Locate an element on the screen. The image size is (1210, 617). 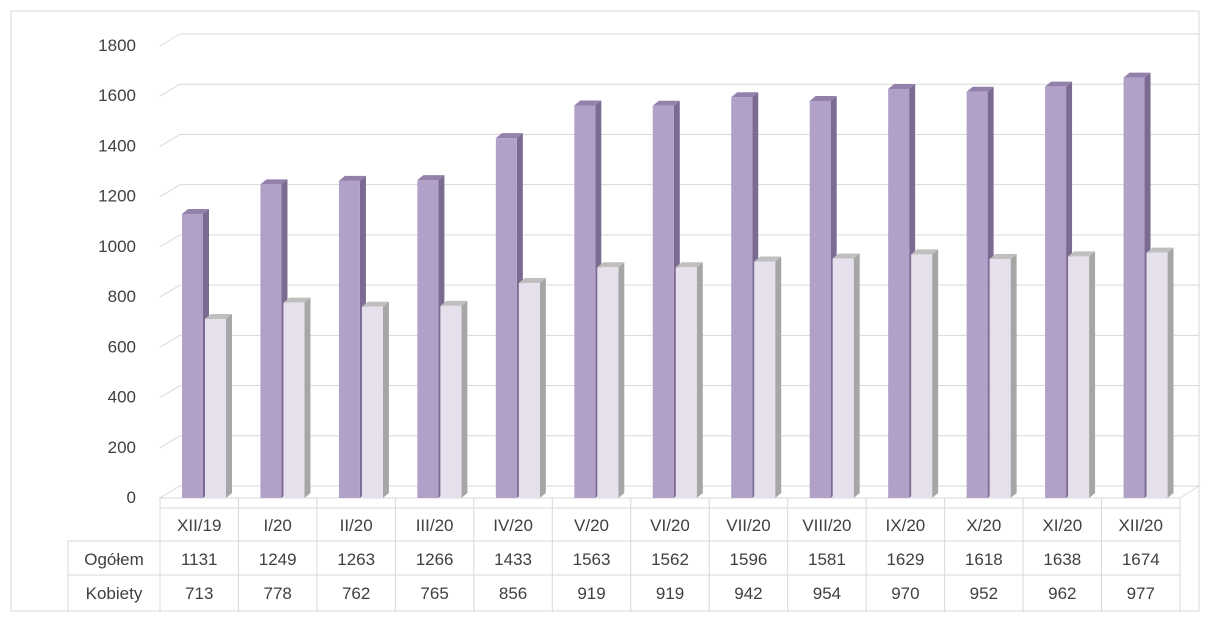
table-header-cell: V/20 is located at coordinates (591, 525).